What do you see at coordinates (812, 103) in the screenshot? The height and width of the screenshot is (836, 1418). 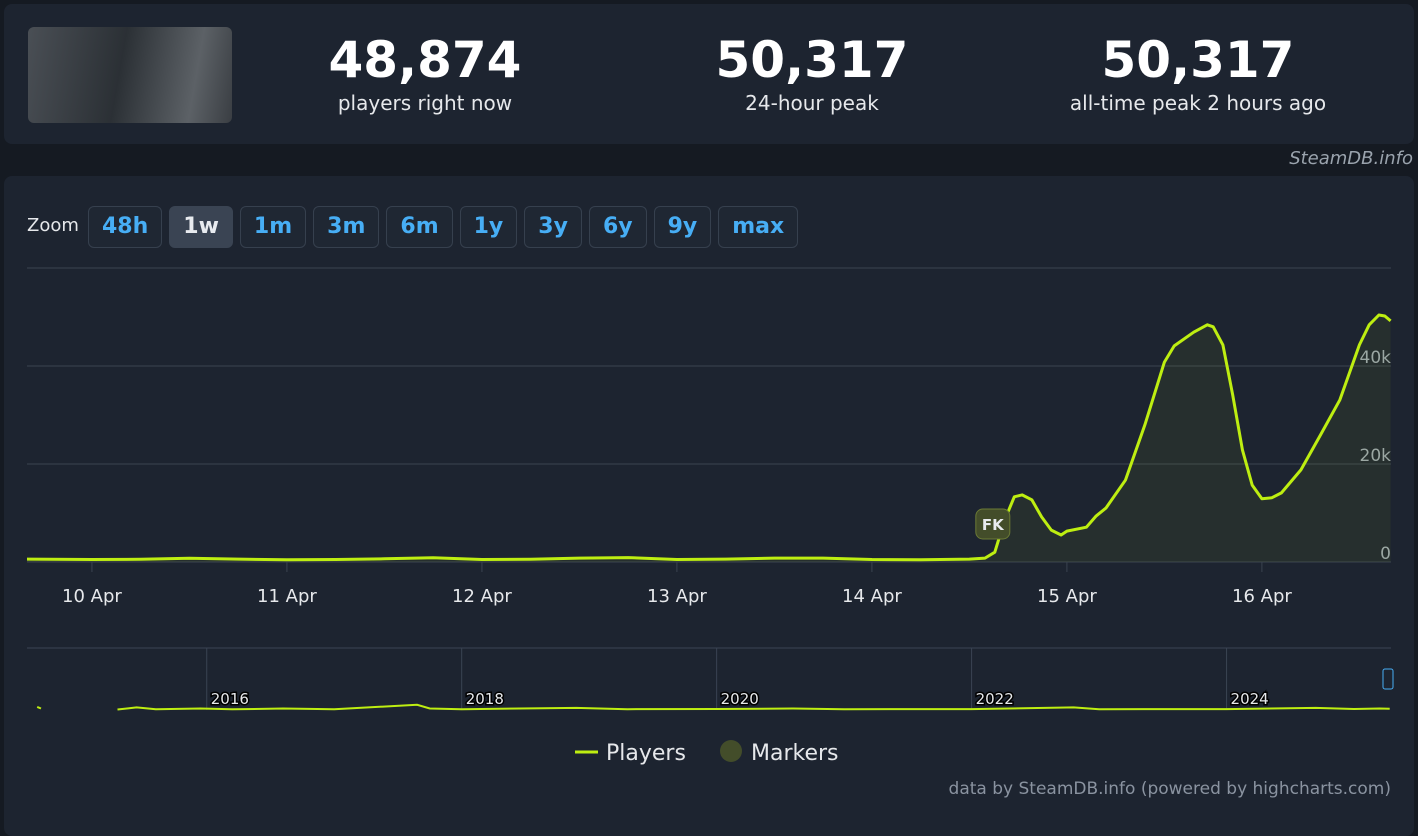 I see `stat-label: 24-hour peak` at bounding box center [812, 103].